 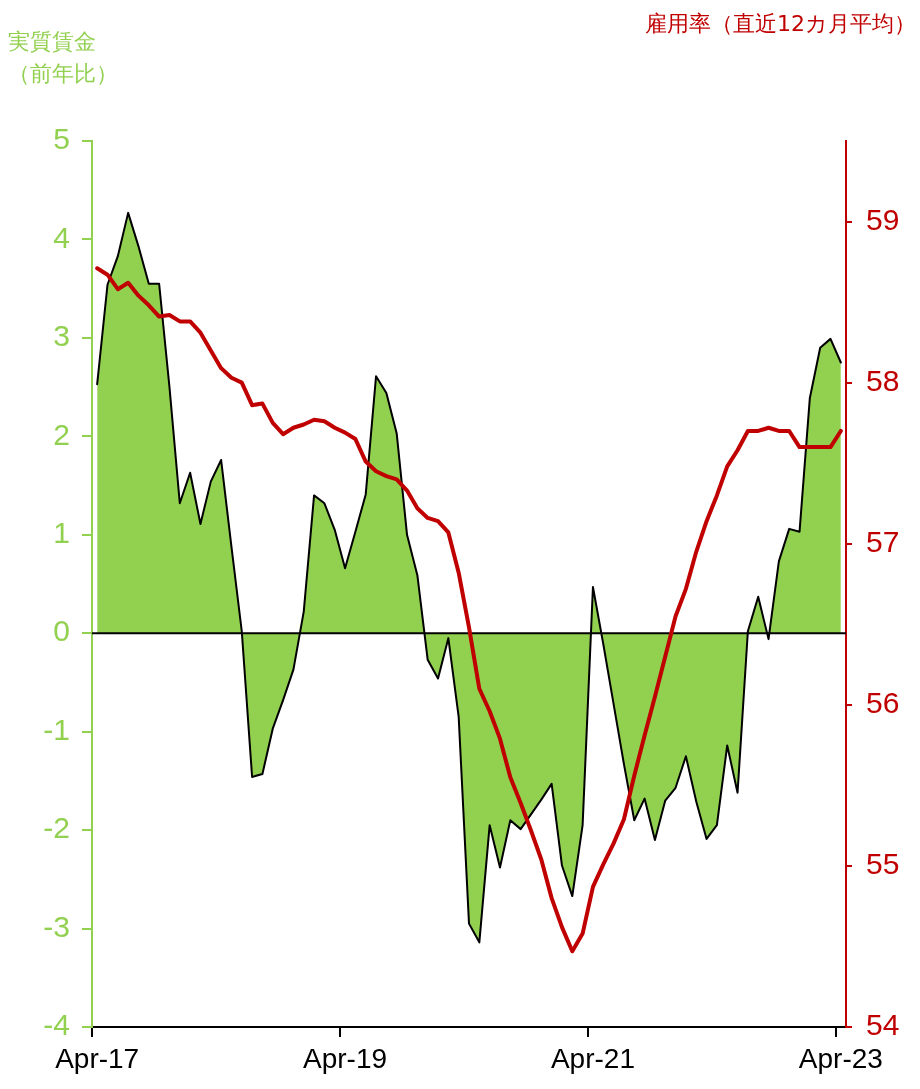 I want to click on y-tick-label: -2, so click(x=56, y=828).